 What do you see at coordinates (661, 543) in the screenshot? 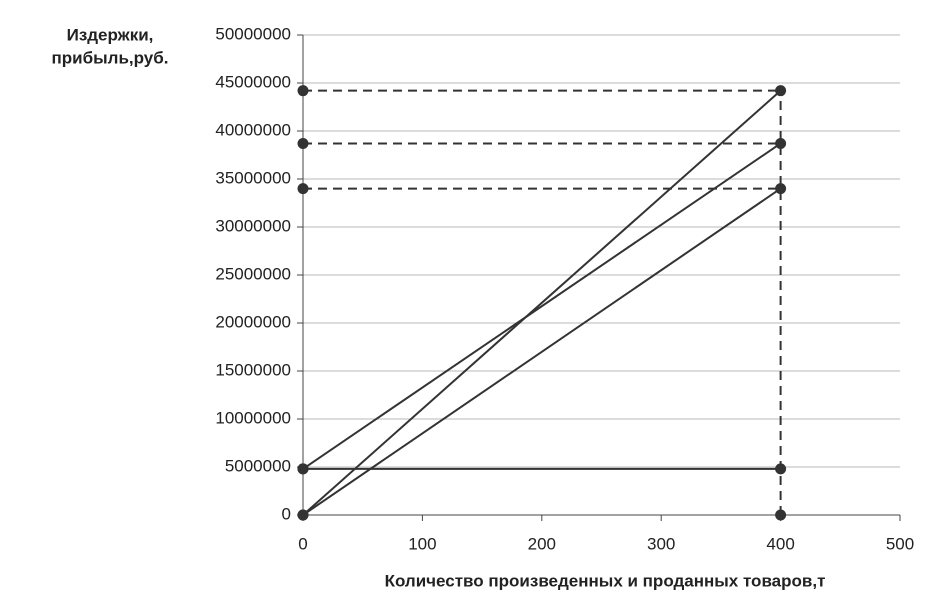
I see `x-tick-label: 300` at bounding box center [661, 543].